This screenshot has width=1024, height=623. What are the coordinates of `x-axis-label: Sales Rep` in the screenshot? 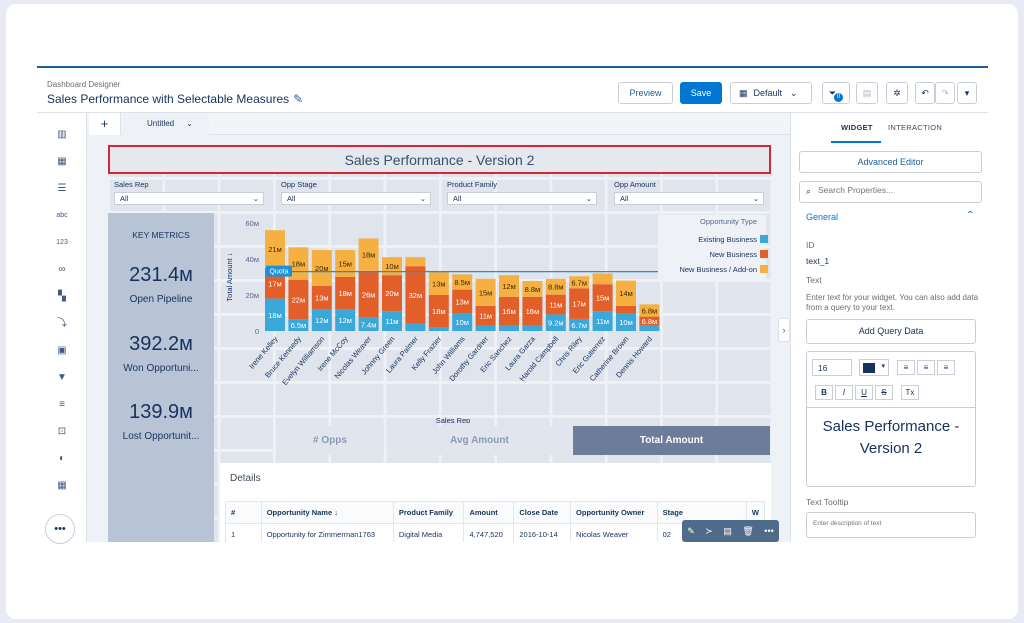 It's located at (453, 419).